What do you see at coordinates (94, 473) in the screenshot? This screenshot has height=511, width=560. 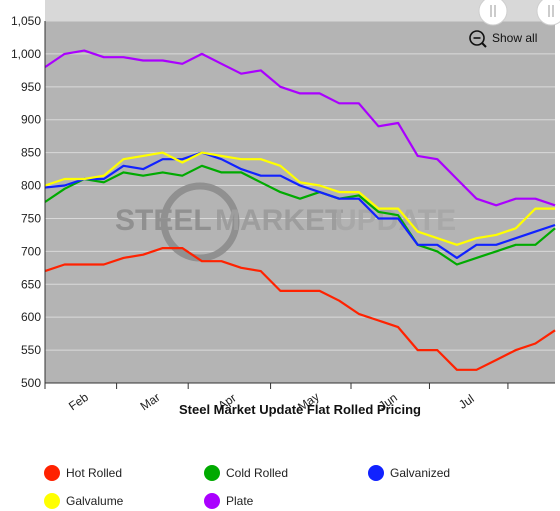 I see `legend-label: Hot Rolled` at bounding box center [94, 473].